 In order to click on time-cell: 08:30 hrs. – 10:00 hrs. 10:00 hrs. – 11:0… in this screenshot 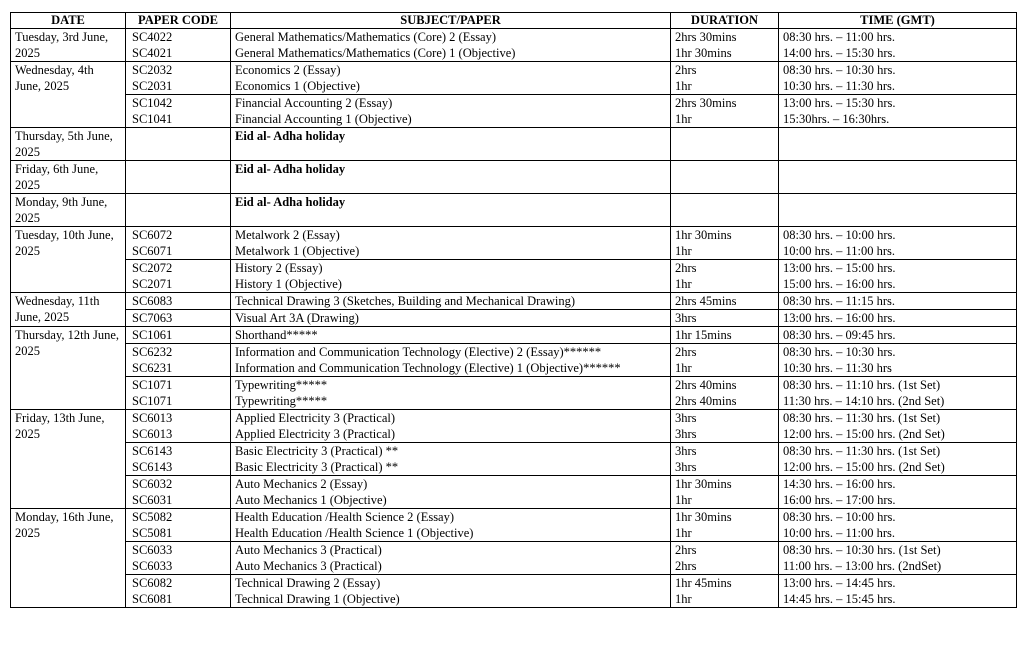, I will do `click(897, 525)`.